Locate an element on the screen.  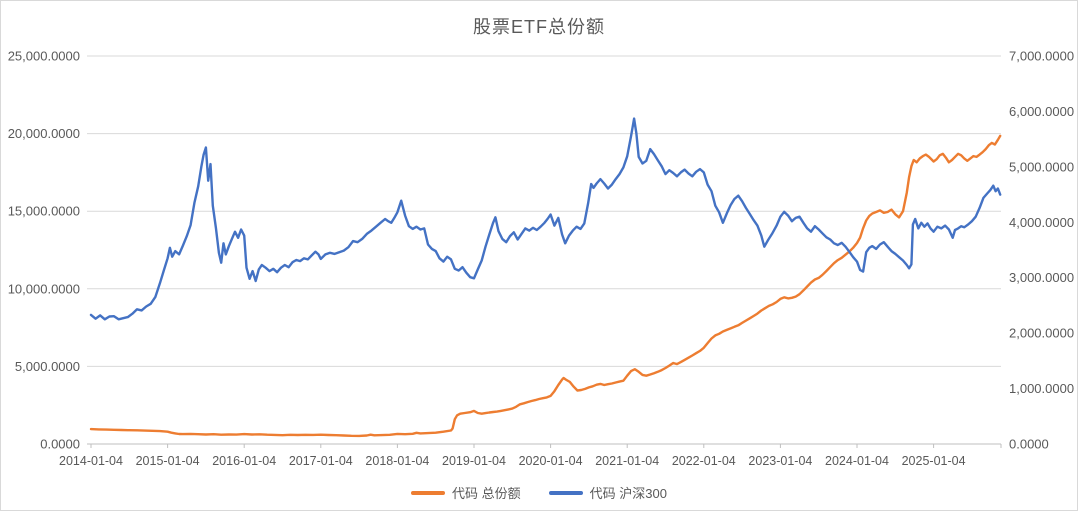
right-axis-tick-label: 0.0000 is located at coordinates (1029, 444).